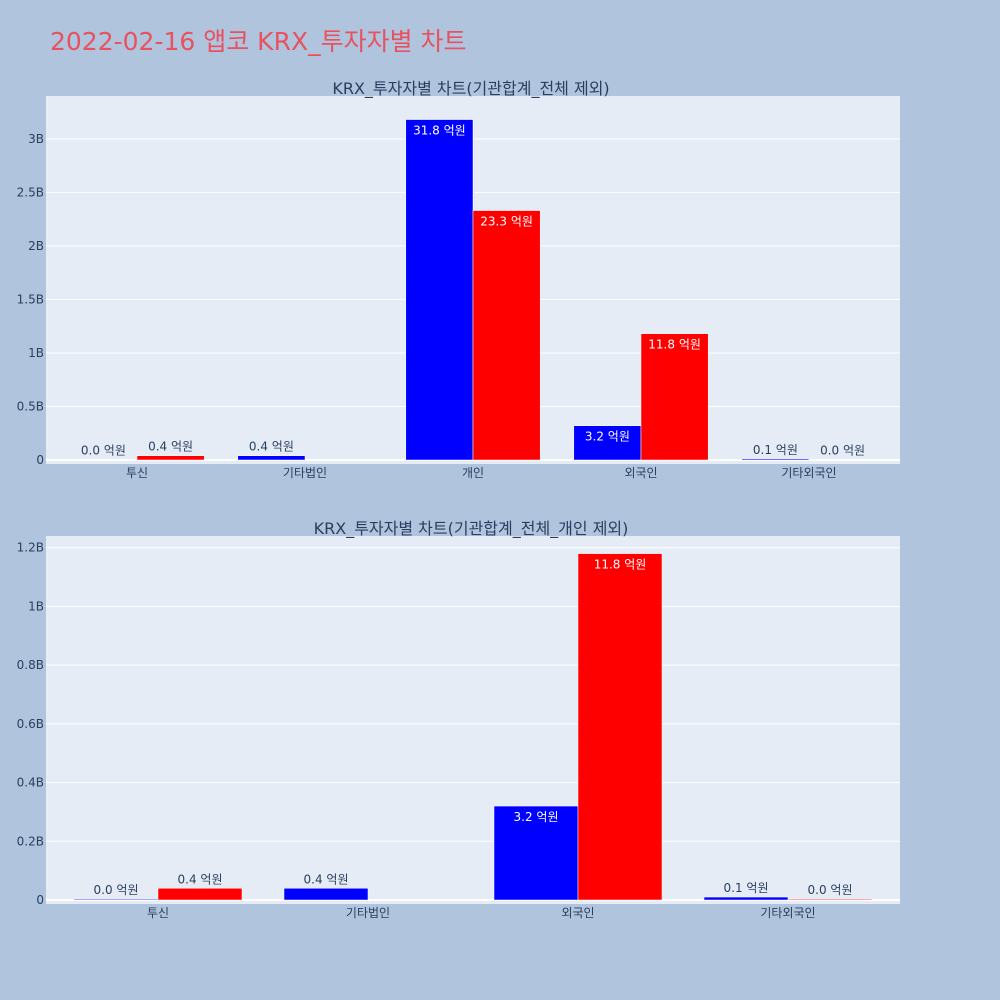 Image resolution: width=1000 pixels, height=1000 pixels. Describe the element at coordinates (30, 665) in the screenshot. I see `y-tick-label: 0.8B` at that location.